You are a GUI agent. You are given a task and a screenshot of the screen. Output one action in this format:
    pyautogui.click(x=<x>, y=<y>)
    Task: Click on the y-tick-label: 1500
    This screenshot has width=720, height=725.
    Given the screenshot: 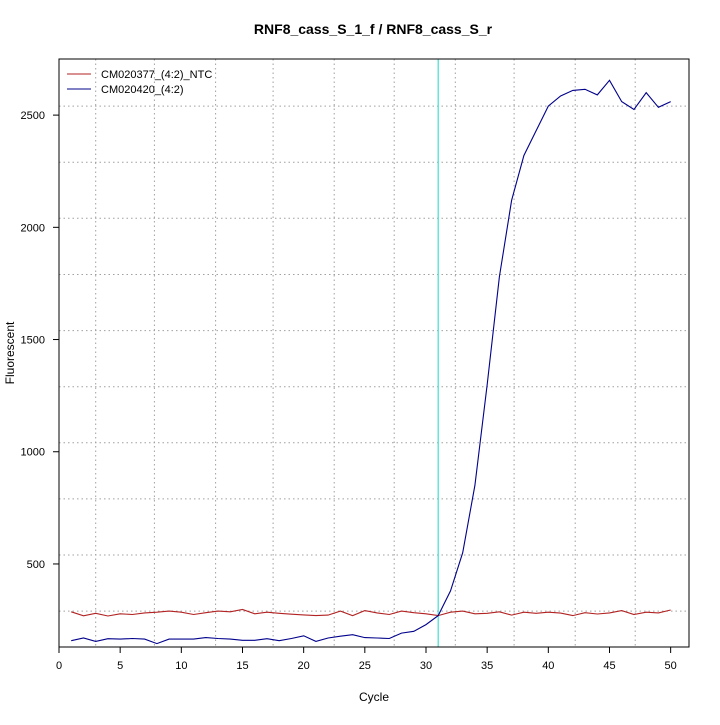 What is the action you would take?
    pyautogui.click(x=33, y=341)
    